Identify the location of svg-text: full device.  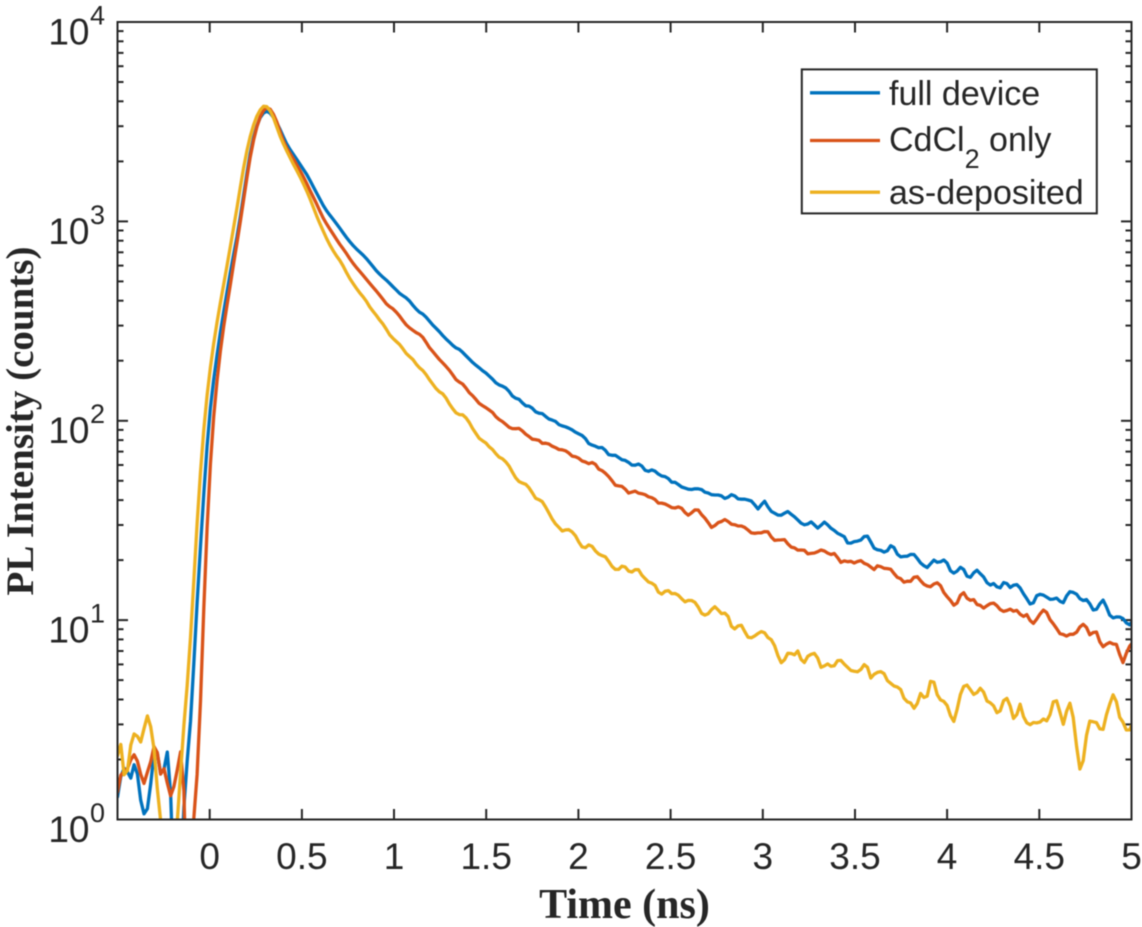
(964, 94).